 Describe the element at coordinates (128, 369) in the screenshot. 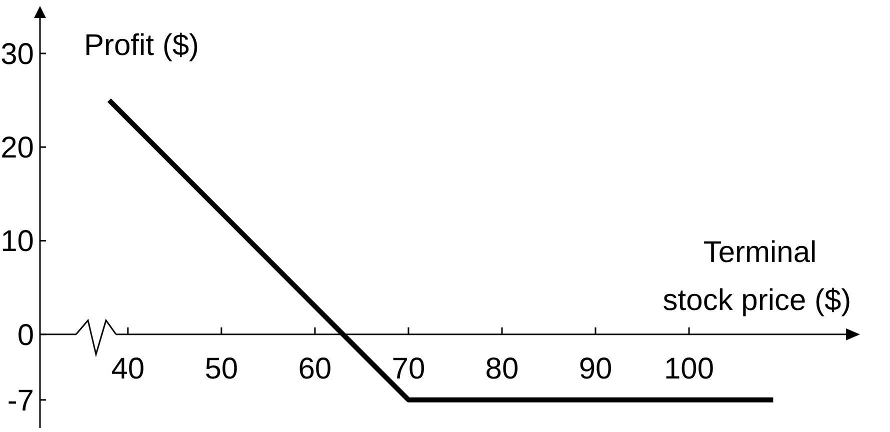

I see `x-tick-label: 40` at that location.